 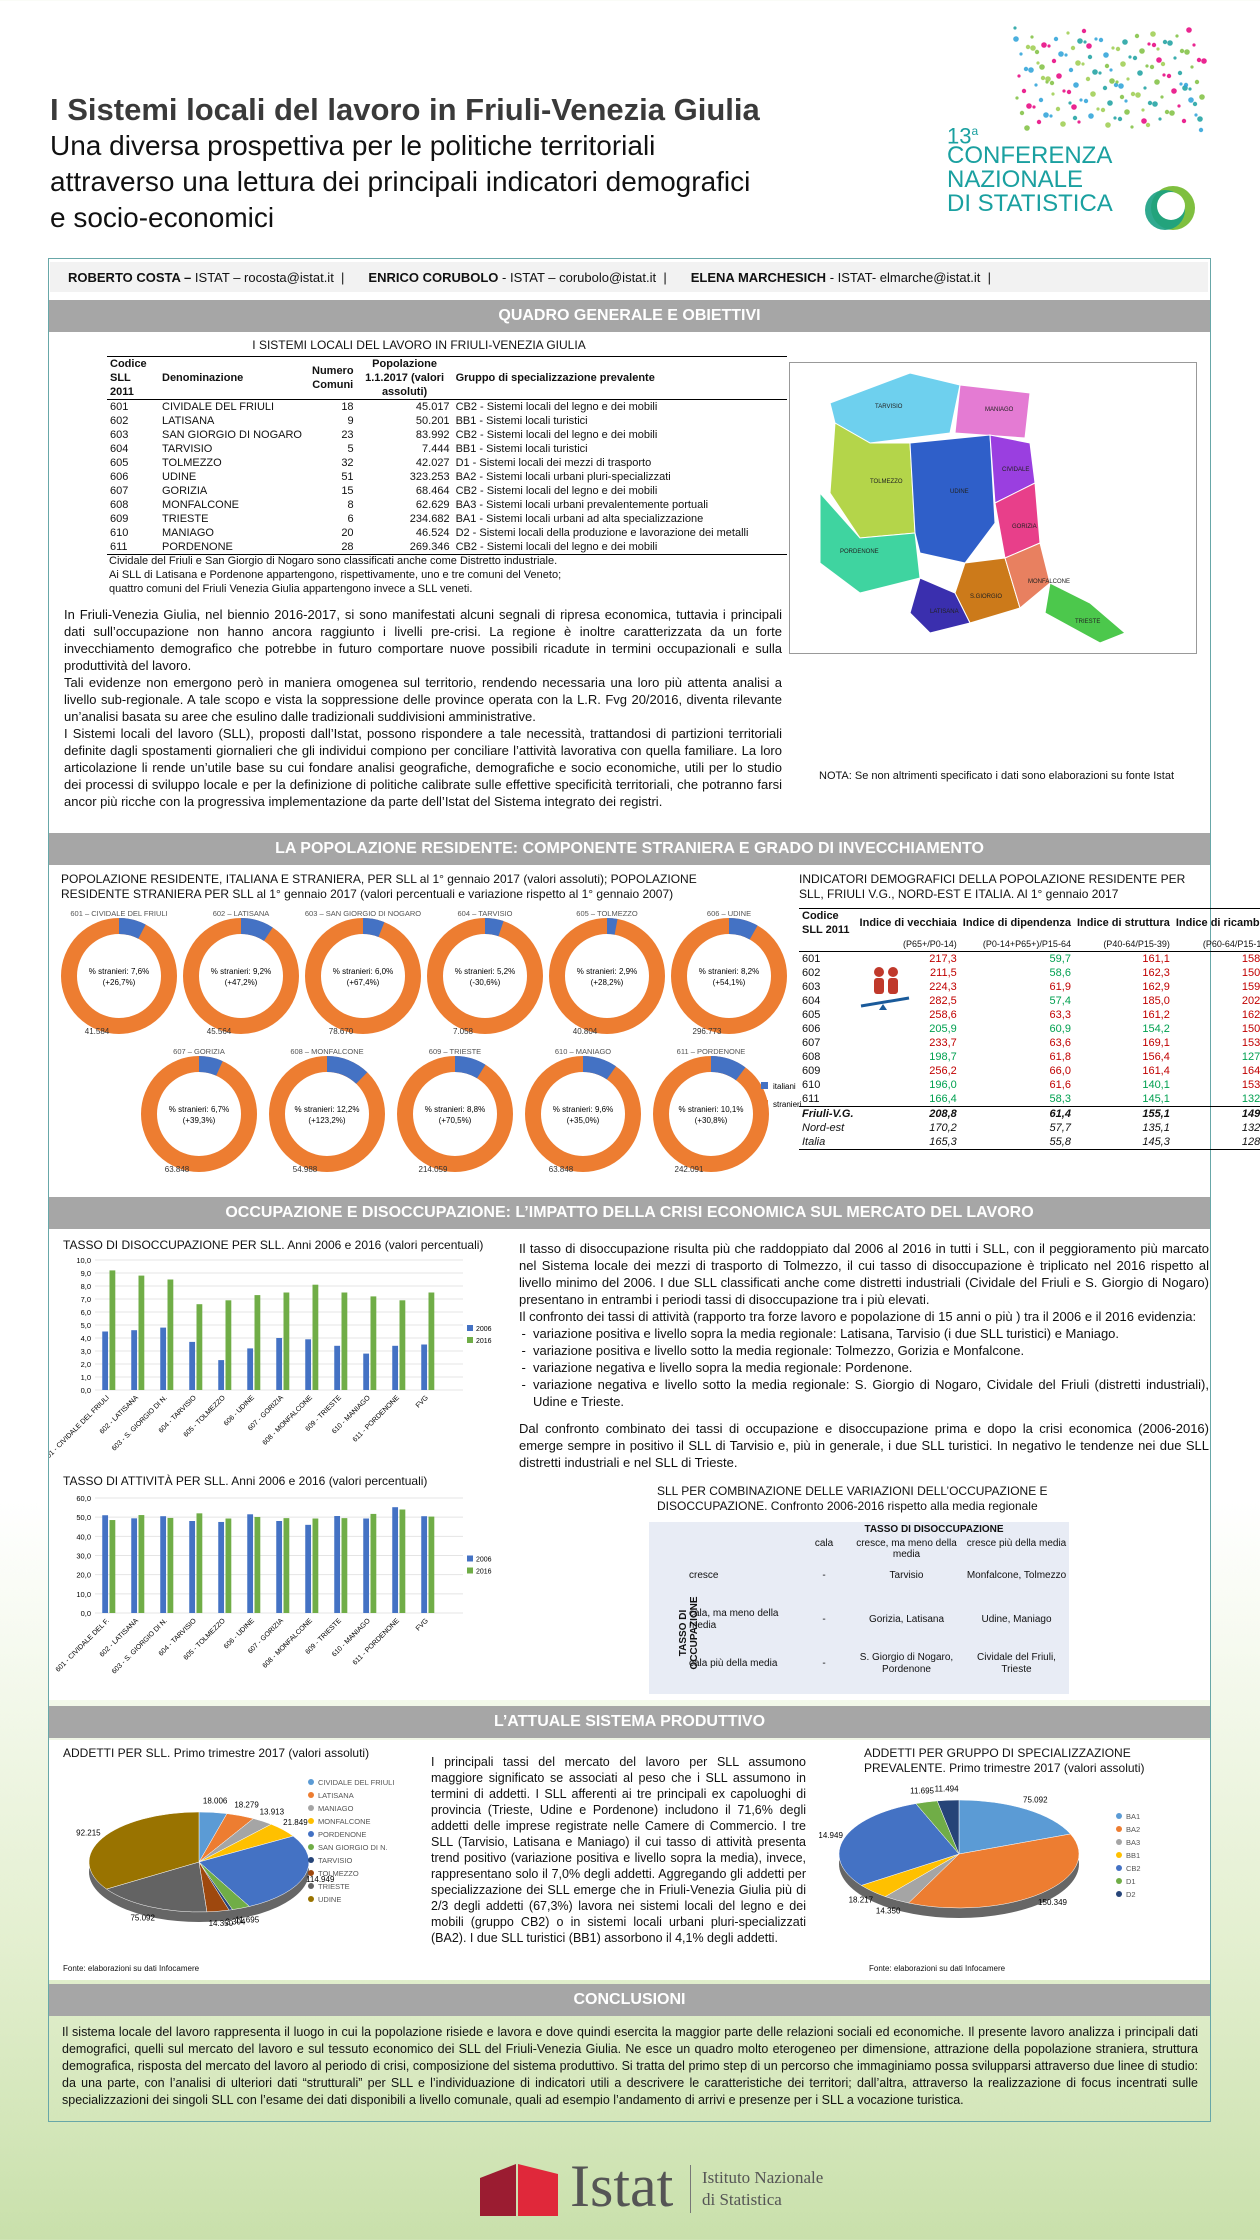 What do you see at coordinates (86, 1286) in the screenshot?
I see `y-tick-label: 8,0` at bounding box center [86, 1286].